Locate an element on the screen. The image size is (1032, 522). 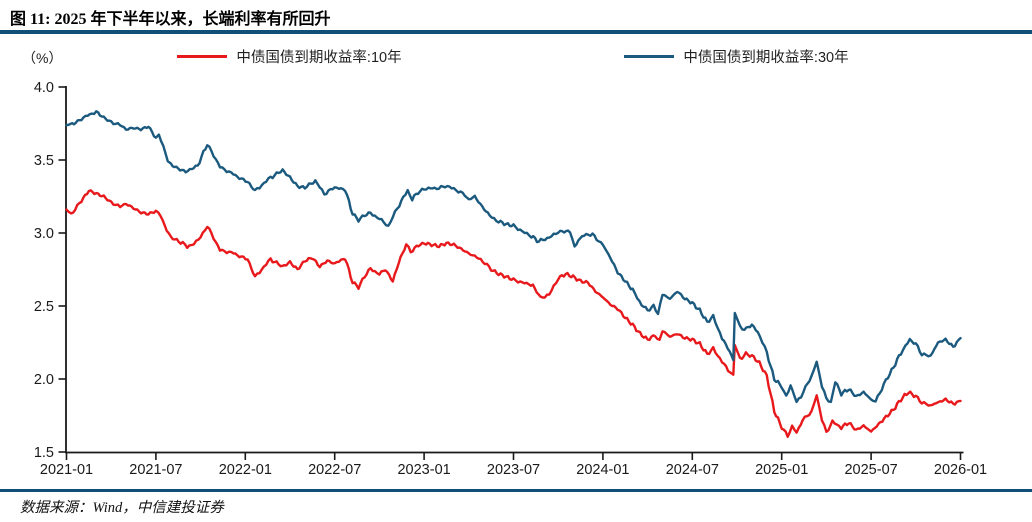
x-tick-label: 2024-01 is located at coordinates (602, 470).